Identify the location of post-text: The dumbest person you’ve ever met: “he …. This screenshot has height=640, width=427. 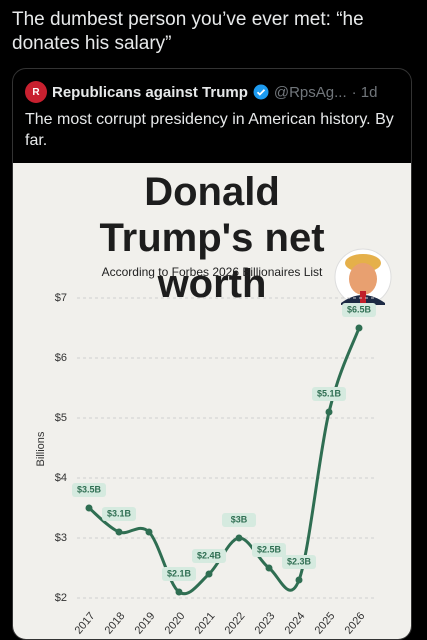
(188, 31).